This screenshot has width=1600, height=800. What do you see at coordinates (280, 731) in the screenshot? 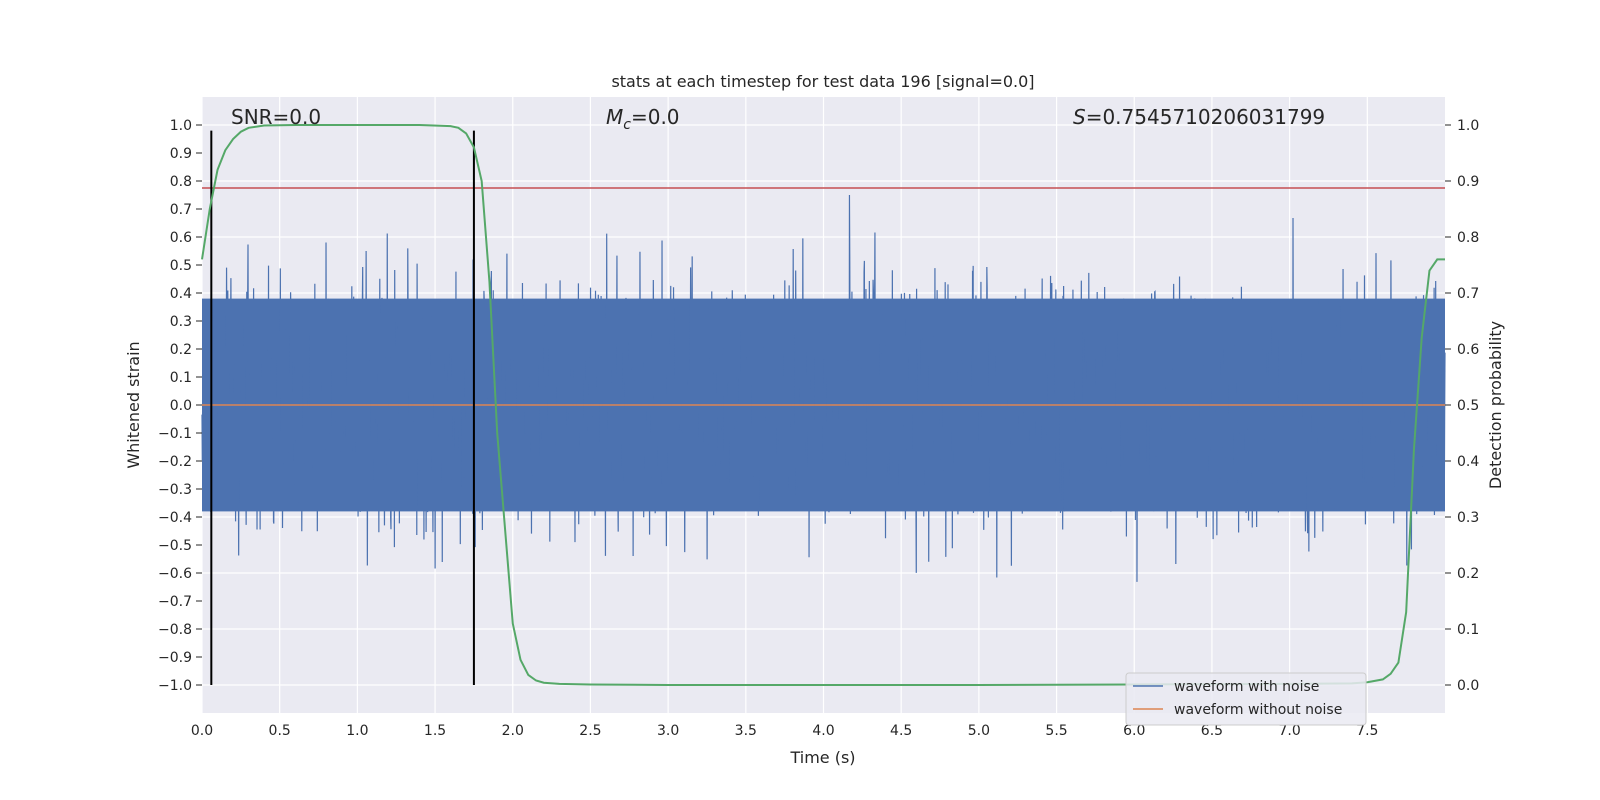
I see `x-tick-label: 0.5` at bounding box center [280, 731].